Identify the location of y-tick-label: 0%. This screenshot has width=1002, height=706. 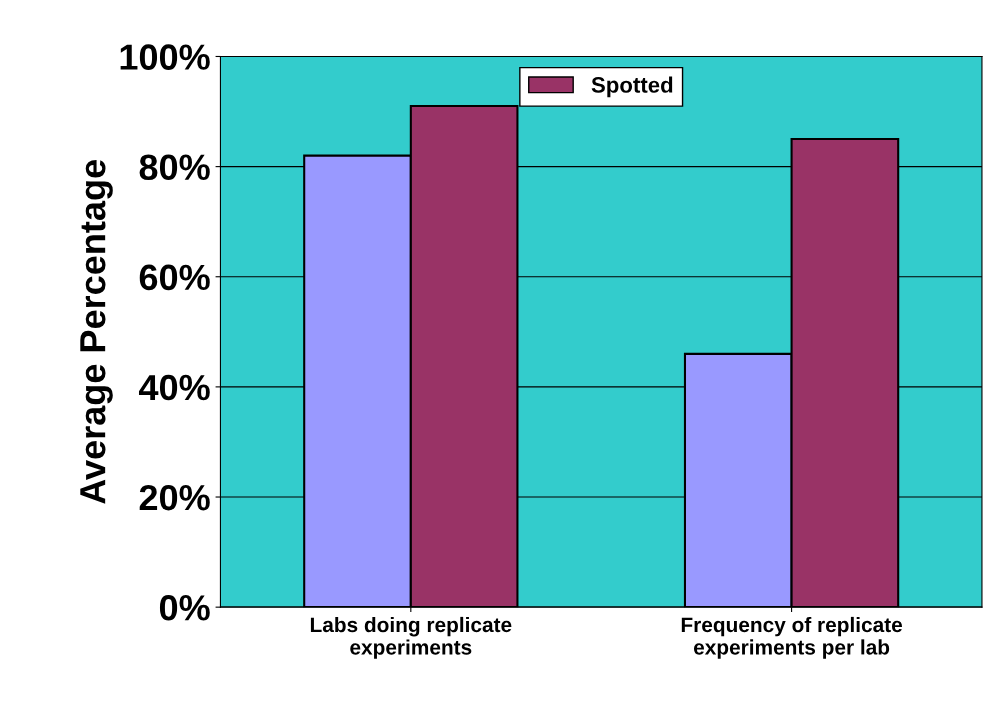
(184, 608).